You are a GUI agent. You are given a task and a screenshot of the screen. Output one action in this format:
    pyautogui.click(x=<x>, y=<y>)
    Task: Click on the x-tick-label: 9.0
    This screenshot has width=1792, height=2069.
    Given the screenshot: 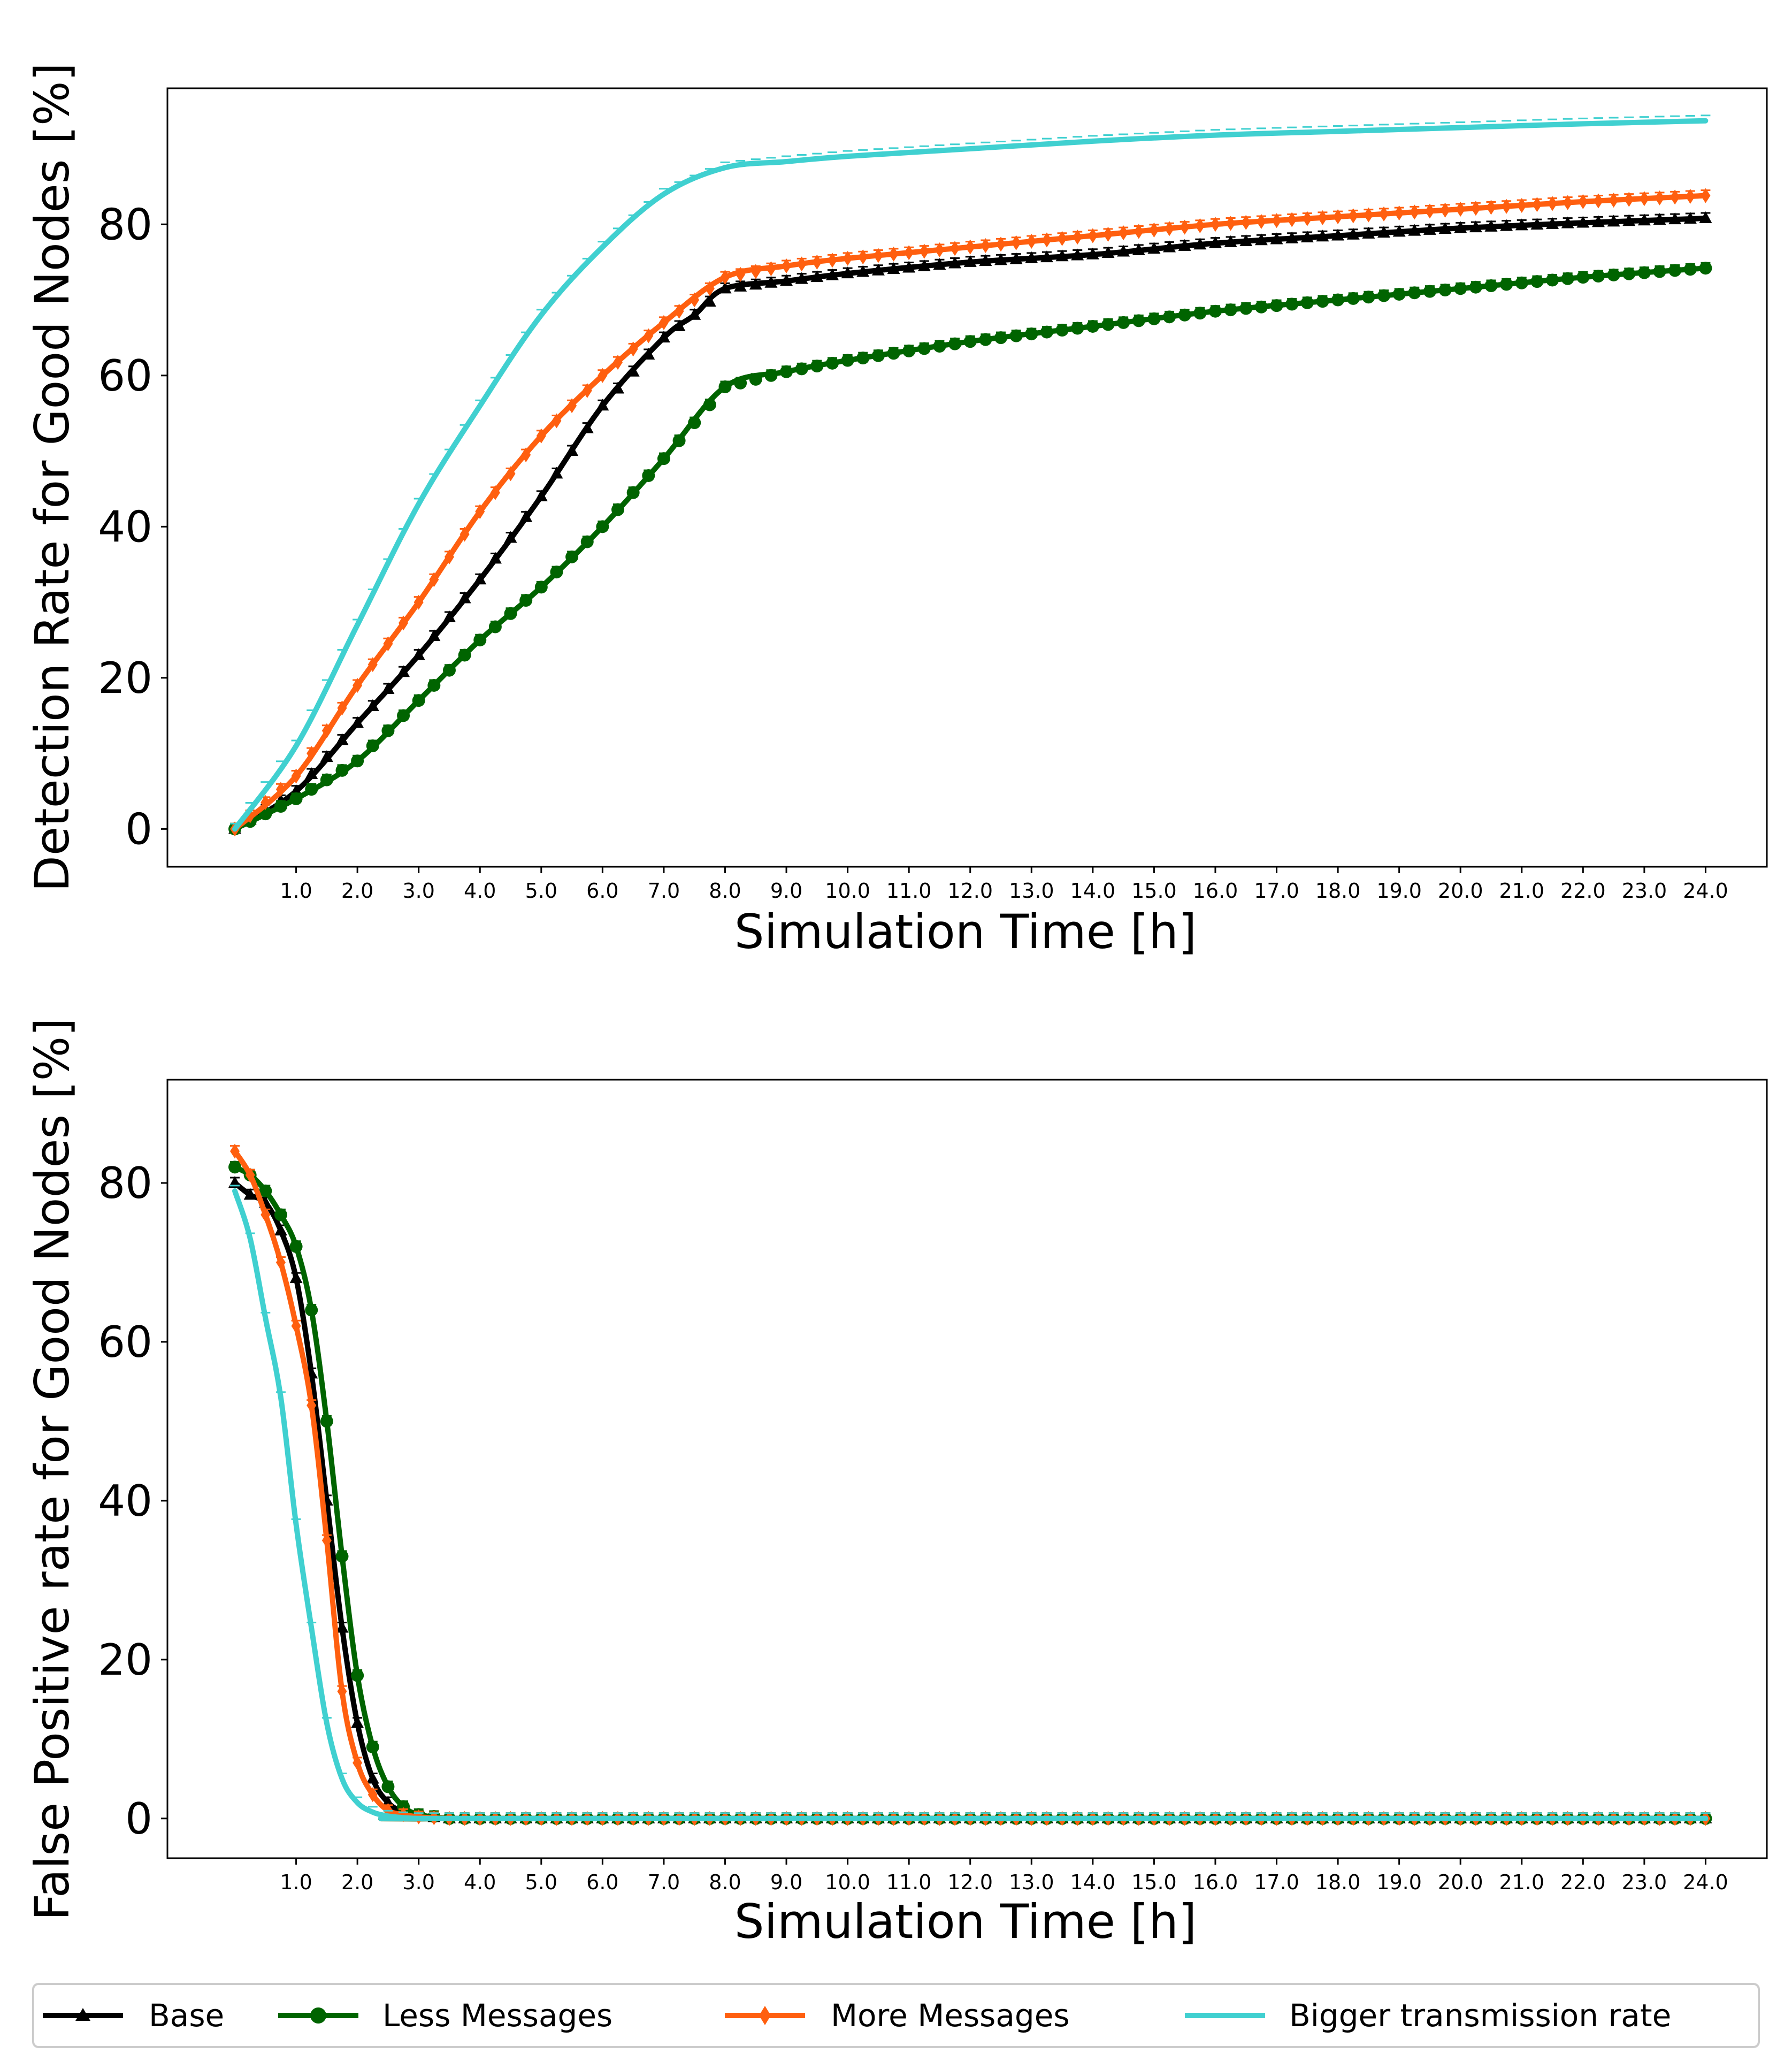 What is the action you would take?
    pyautogui.click(x=786, y=1883)
    